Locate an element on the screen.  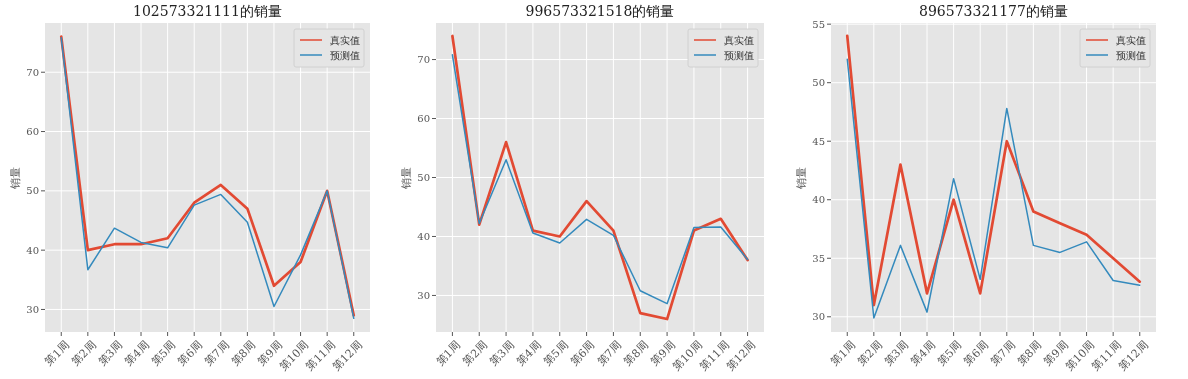
chart-title: 996573321518的销量 is located at coordinates (600, 11).